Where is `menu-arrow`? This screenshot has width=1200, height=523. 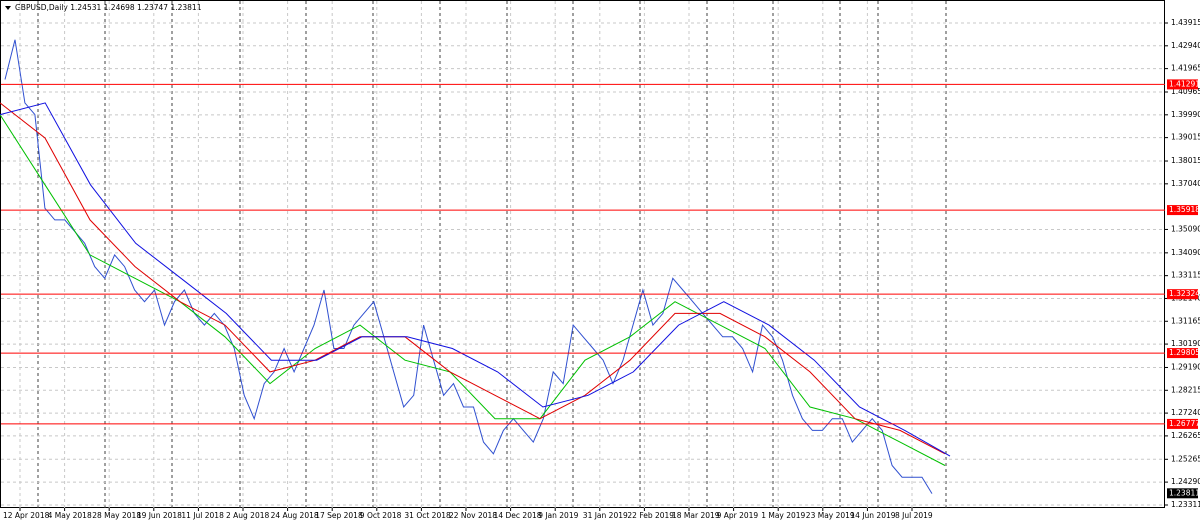 menu-arrow is located at coordinates (8, 8).